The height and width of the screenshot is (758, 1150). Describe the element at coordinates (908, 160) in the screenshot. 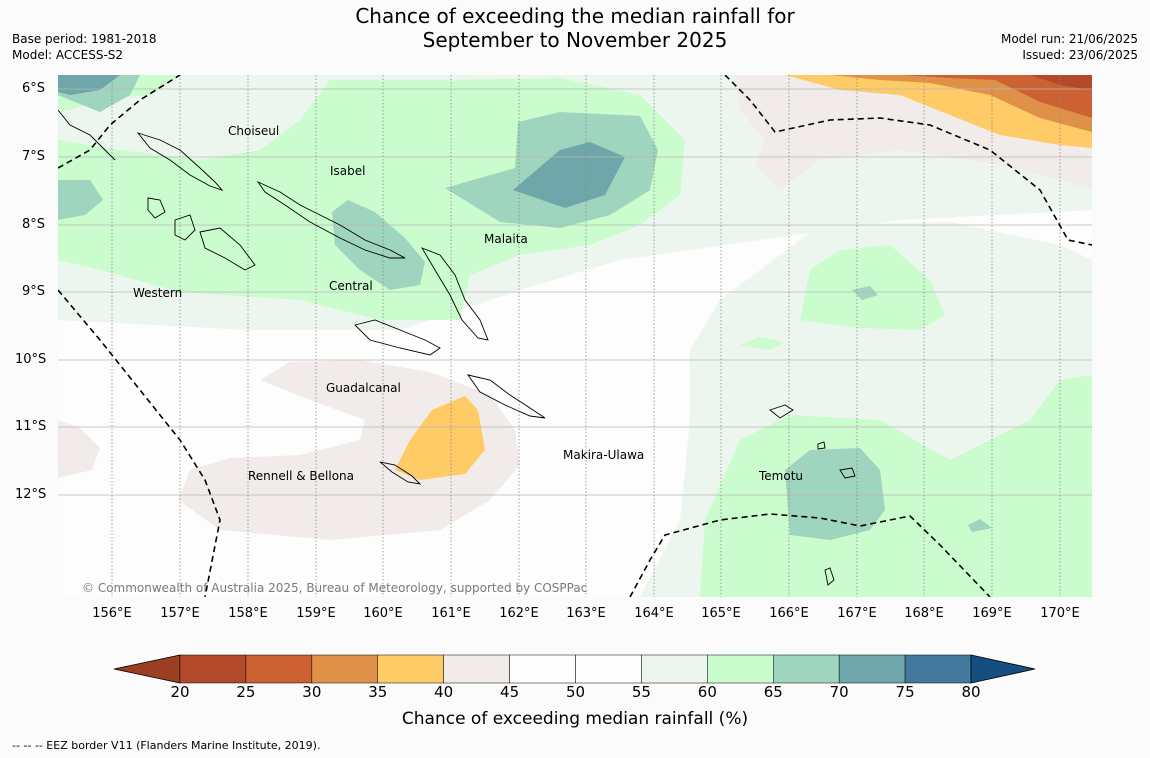

I see `eez-east` at that location.